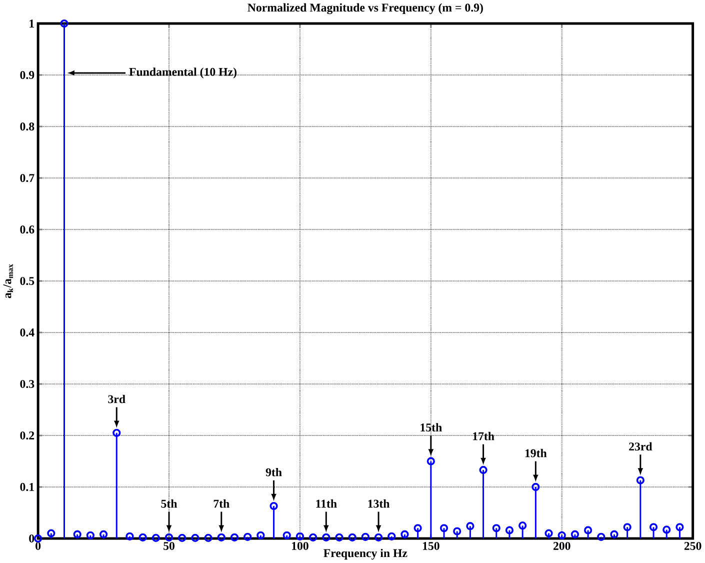 Image resolution: width=705 pixels, height=563 pixels. Describe the element at coordinates (27, 75) in the screenshot. I see `y-tick-label: 0.9` at that location.